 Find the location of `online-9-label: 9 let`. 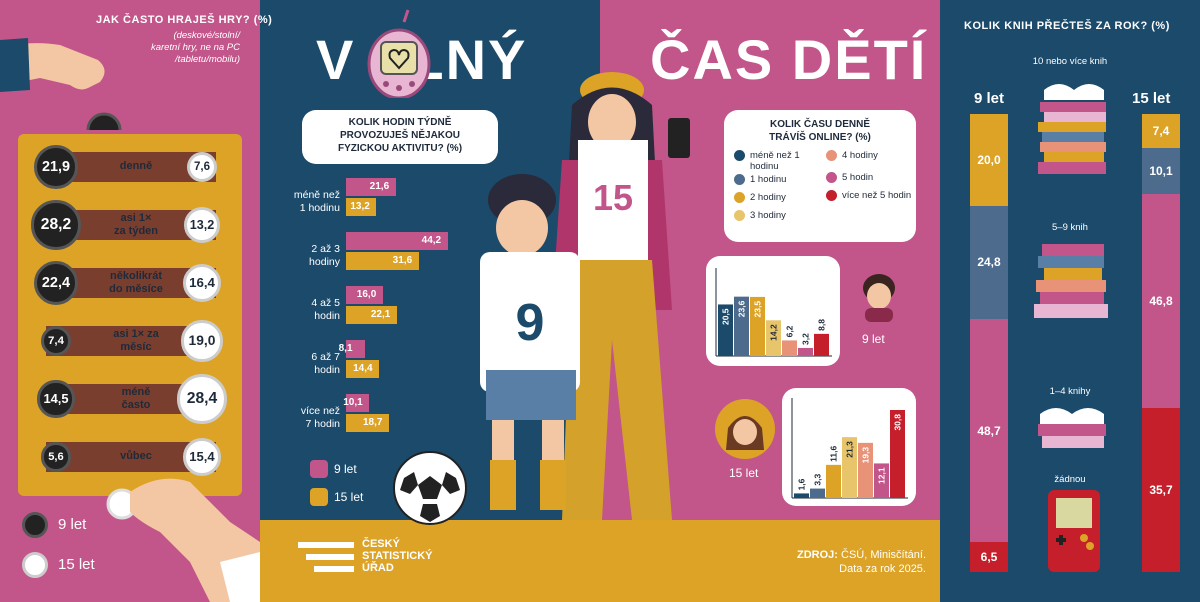

online-9-label: 9 let is located at coordinates (873, 339).